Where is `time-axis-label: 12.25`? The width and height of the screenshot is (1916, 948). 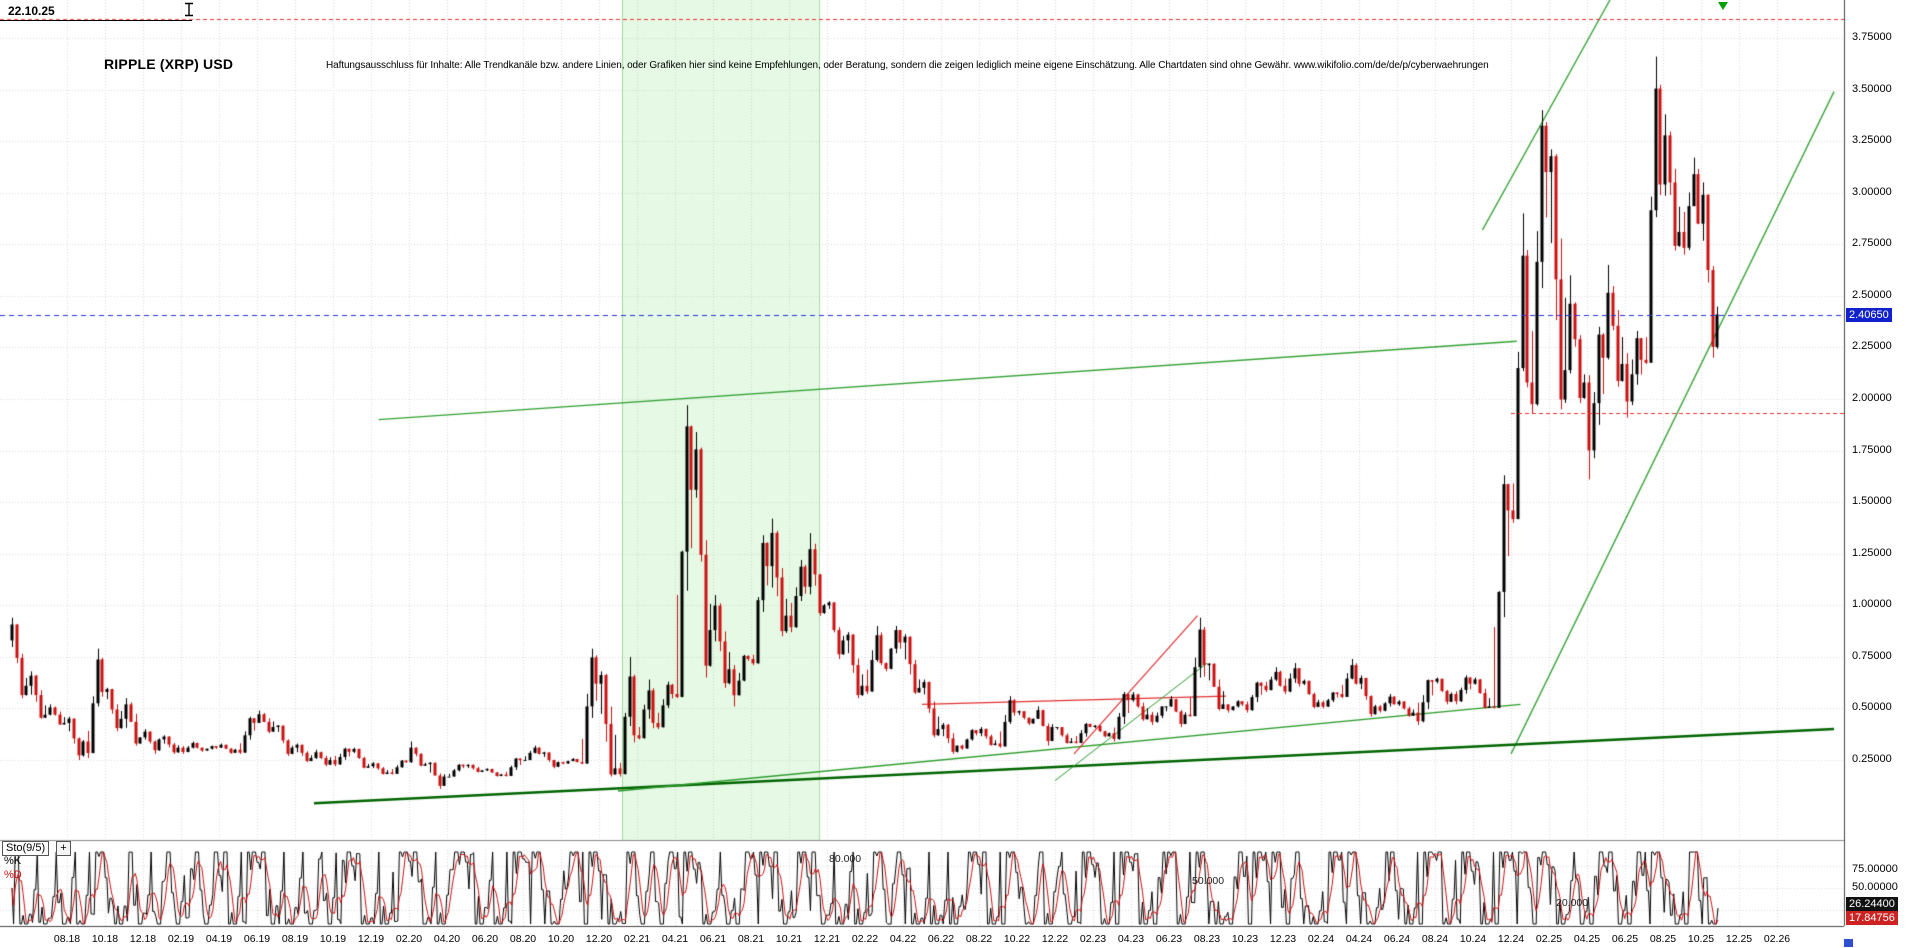 time-axis-label: 12.25 is located at coordinates (1739, 939).